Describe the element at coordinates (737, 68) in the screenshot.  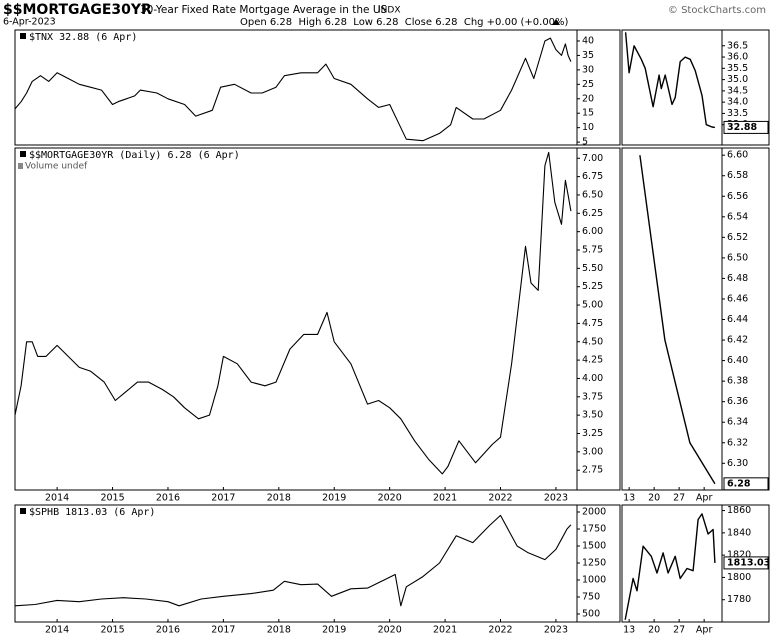
I see `y-tick-label: 35.5` at that location.